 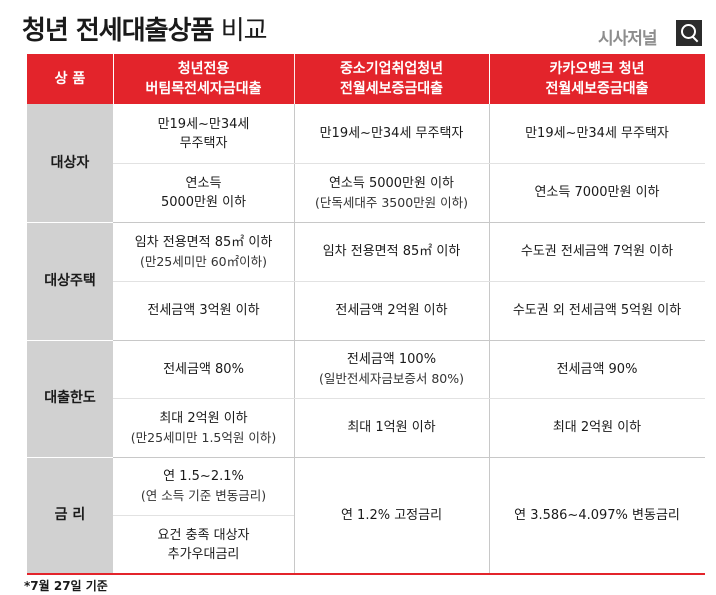 I want to click on cell-deposit-col2: 전세금액 2억원 이하, so click(x=391, y=310).